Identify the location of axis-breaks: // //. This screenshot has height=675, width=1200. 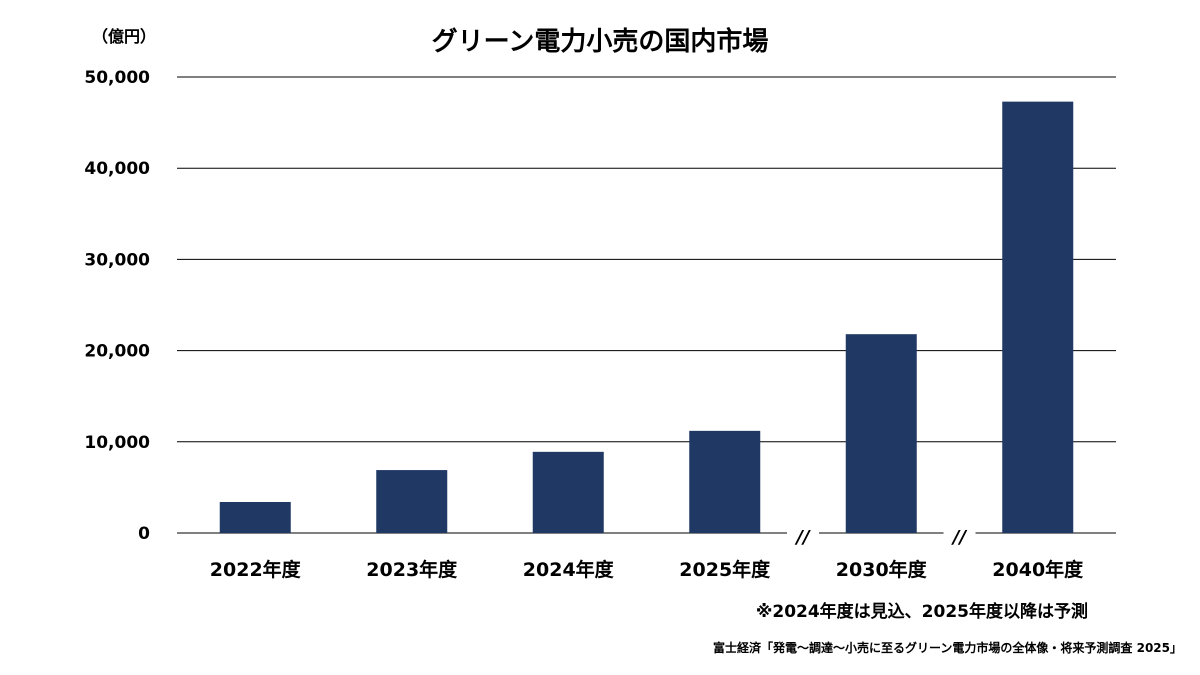
(881, 537).